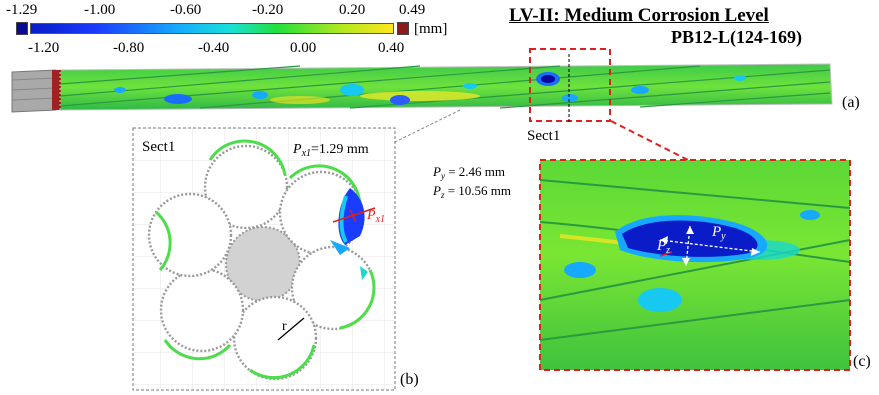  Describe the element at coordinates (284, 326) in the screenshot. I see `radius-label: r` at that location.